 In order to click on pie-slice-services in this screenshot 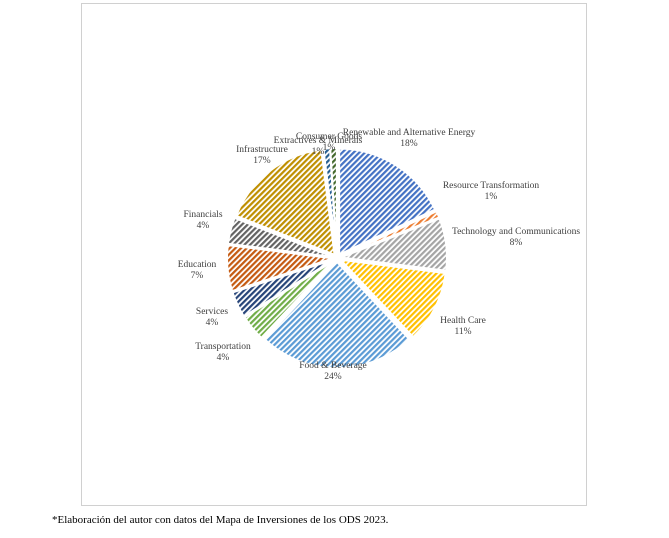, I will do `click(282, 288)`.